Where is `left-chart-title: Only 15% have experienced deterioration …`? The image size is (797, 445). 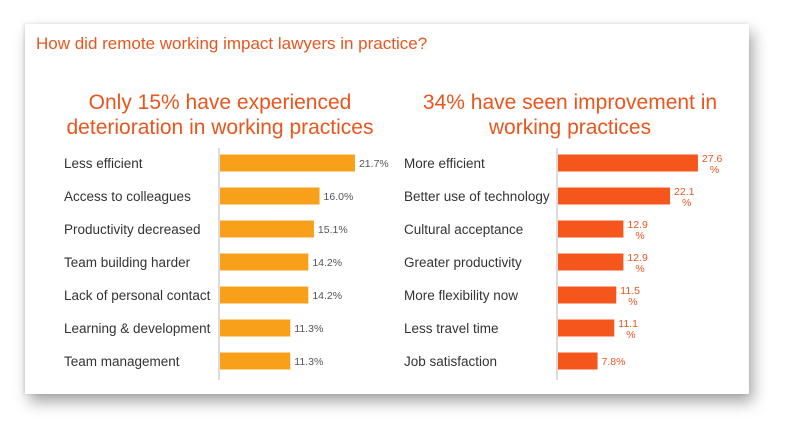 left-chart-title: Only 15% have experienced deterioration … is located at coordinates (220, 115).